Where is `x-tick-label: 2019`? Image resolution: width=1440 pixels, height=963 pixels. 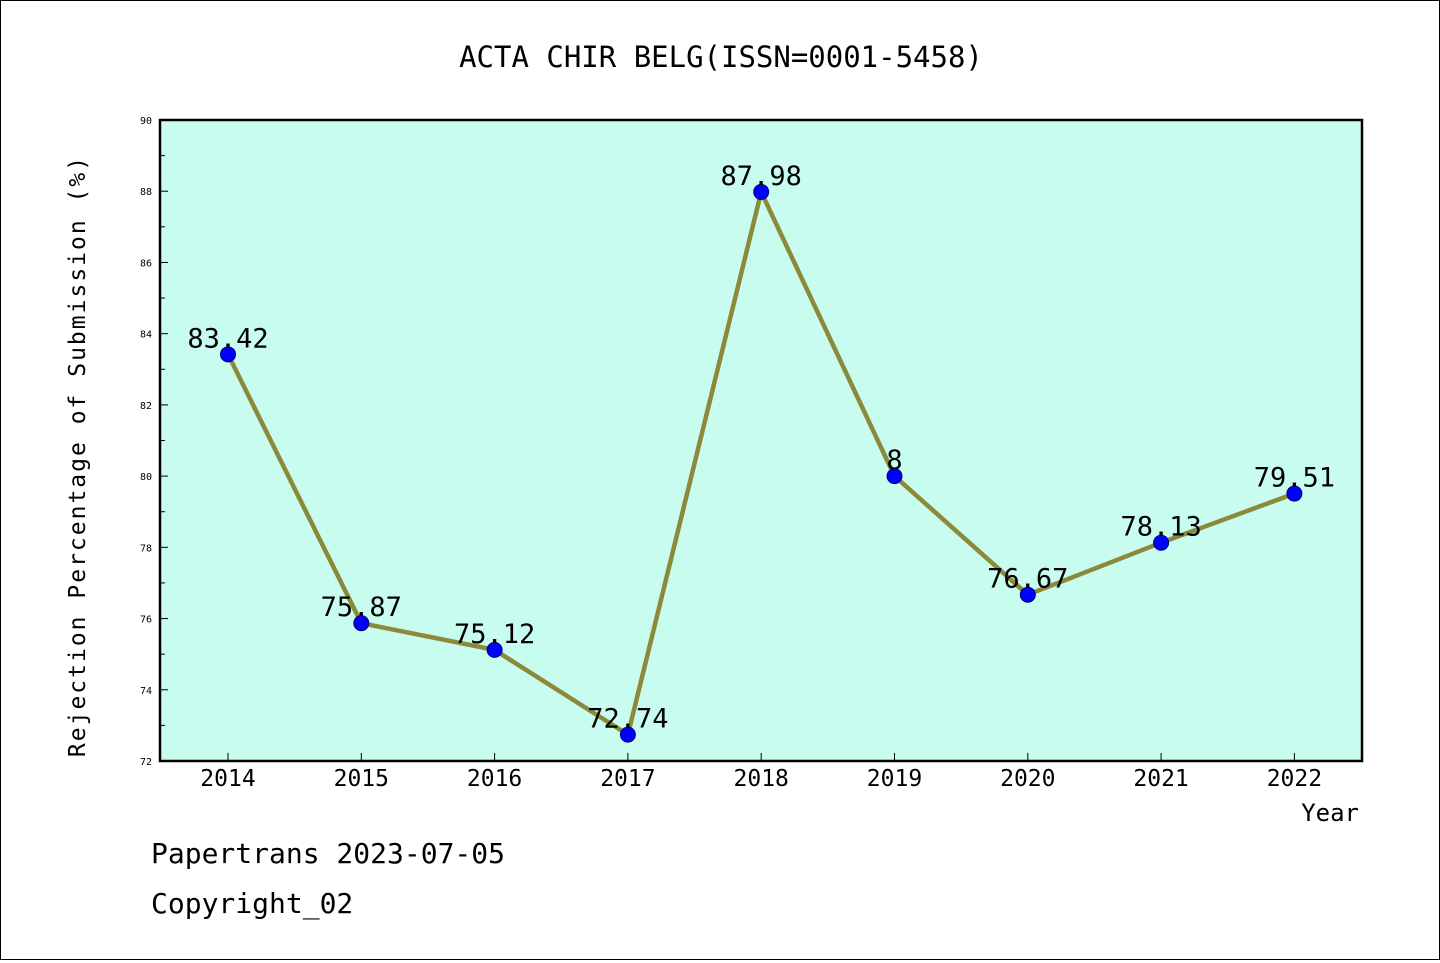 x-tick-label: 2019 is located at coordinates (894, 779).